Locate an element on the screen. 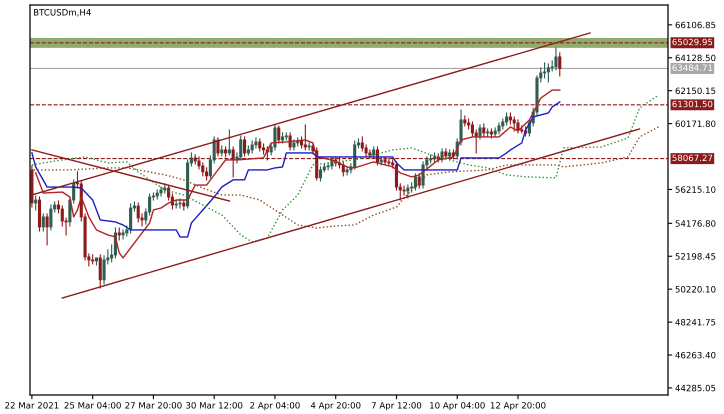  ref-line-label: 61301.50 is located at coordinates (692, 104).